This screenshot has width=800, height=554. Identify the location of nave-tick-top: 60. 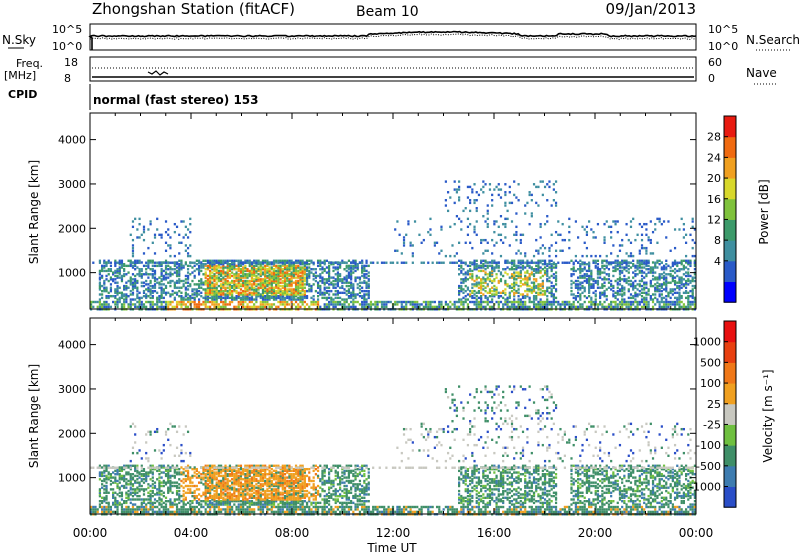
(715, 62).